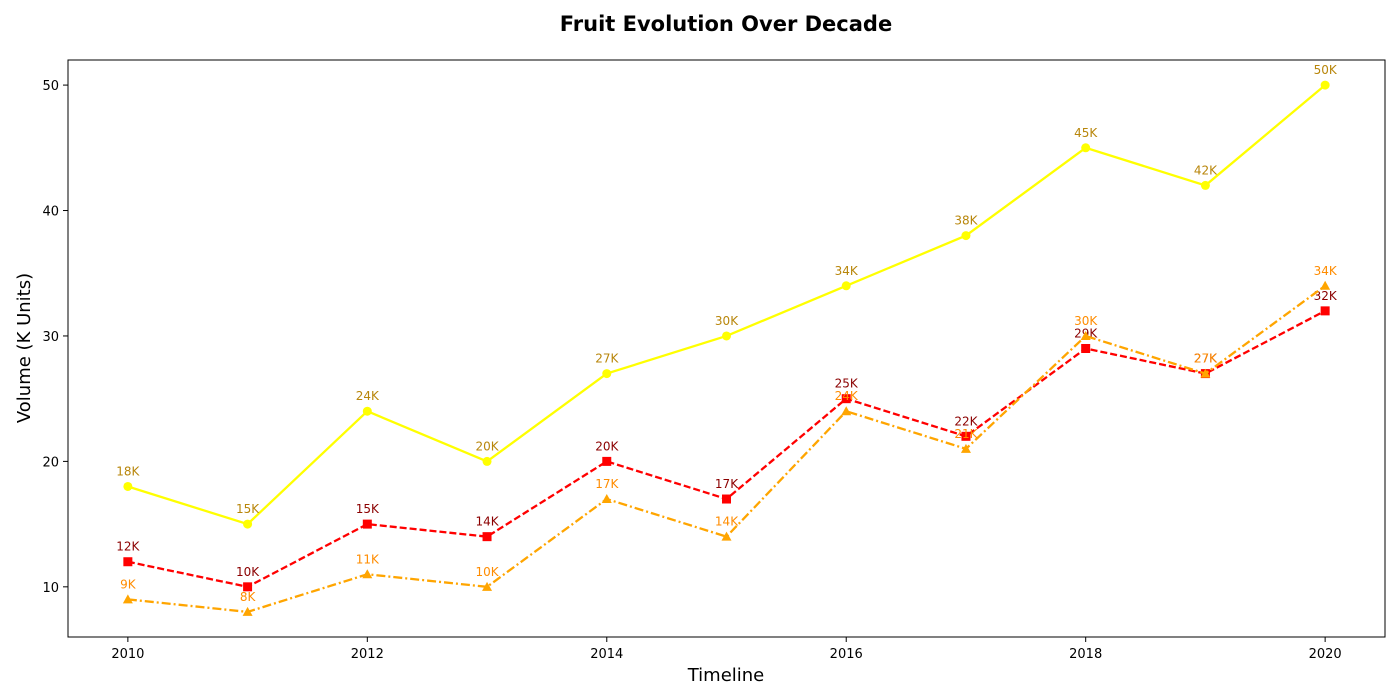 Image resolution: width=1400 pixels, height=700 pixels. Describe the element at coordinates (50, 337) in the screenshot. I see `y-tick-label: 30` at that location.